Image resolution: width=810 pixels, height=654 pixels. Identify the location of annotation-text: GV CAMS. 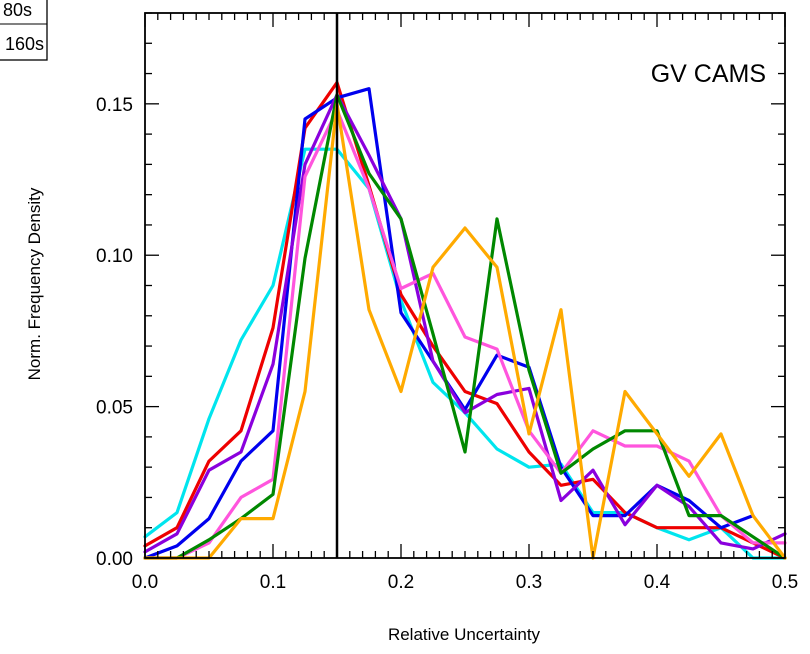
(708, 74).